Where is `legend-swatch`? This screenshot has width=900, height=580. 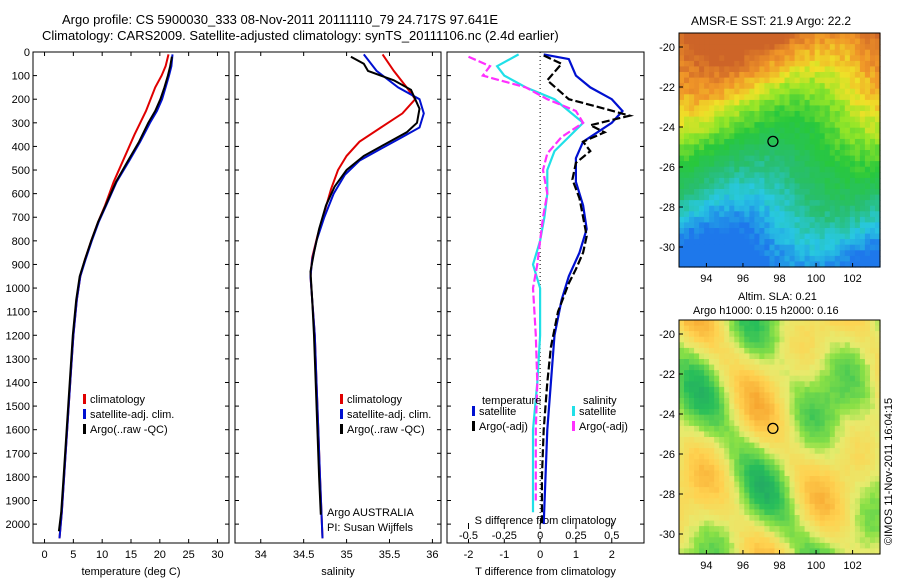 legend-swatch is located at coordinates (573, 411).